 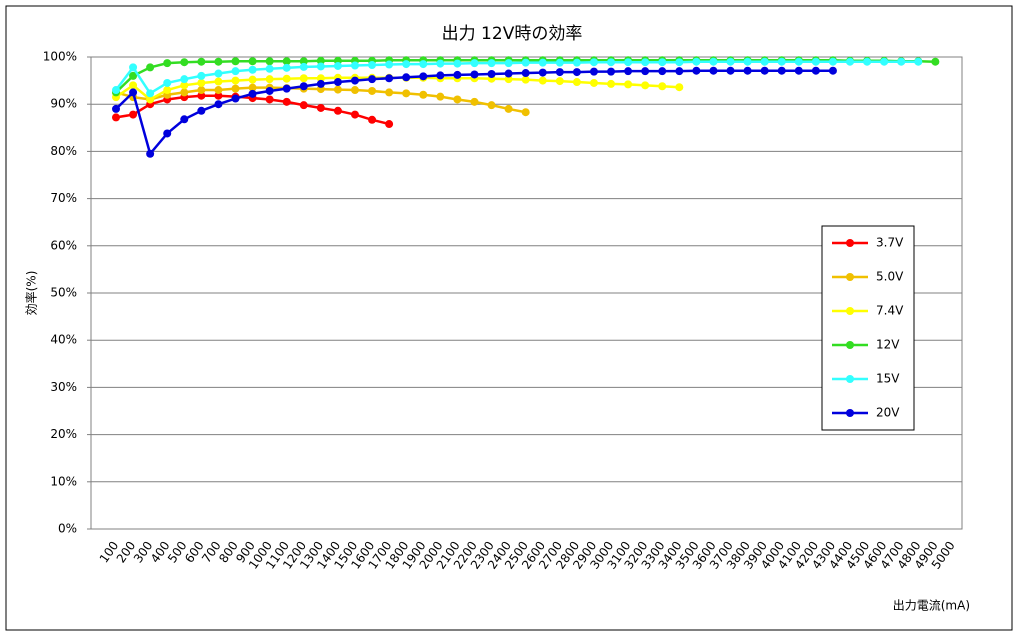 I want to click on y-tick-label: 40%, so click(x=63, y=340).